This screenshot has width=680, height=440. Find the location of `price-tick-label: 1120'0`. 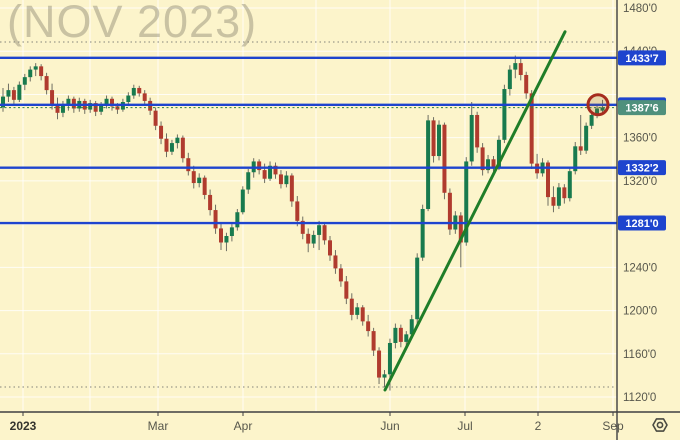

price-tick-label: 1120'0 is located at coordinates (639, 398).